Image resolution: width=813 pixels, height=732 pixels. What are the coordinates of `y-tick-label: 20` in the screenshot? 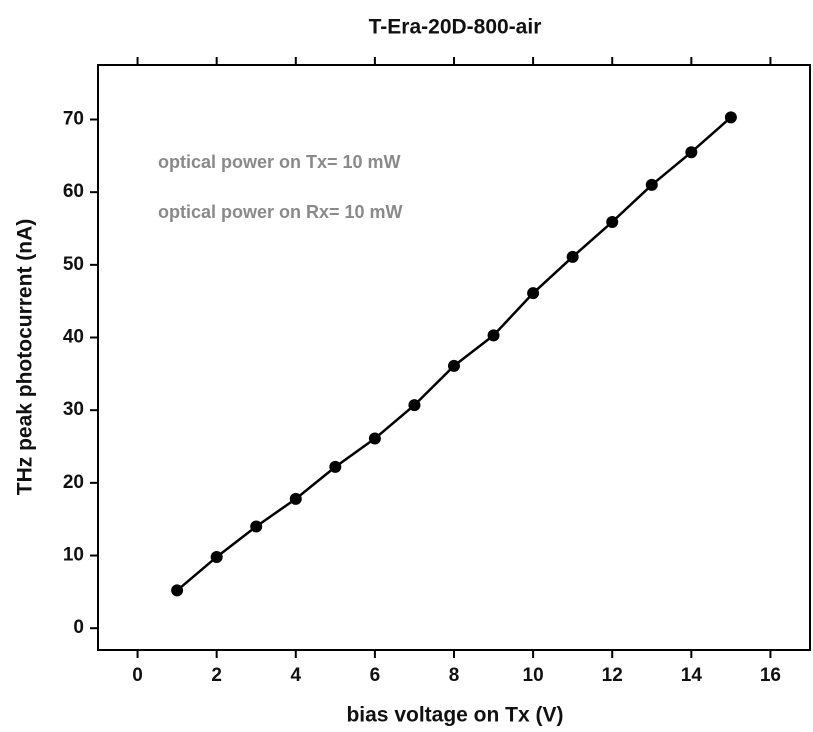 It's located at (73, 482).